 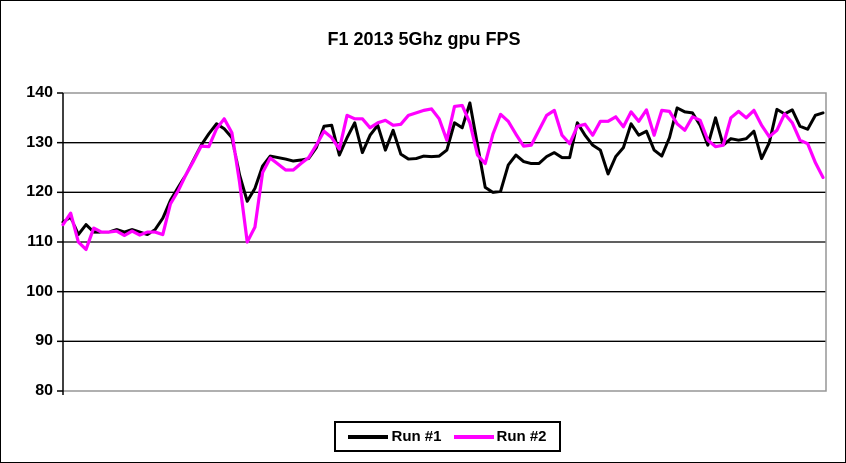 What do you see at coordinates (424, 39) in the screenshot?
I see `chart-title: F1 2013 5Ghz gpu FPS` at bounding box center [424, 39].